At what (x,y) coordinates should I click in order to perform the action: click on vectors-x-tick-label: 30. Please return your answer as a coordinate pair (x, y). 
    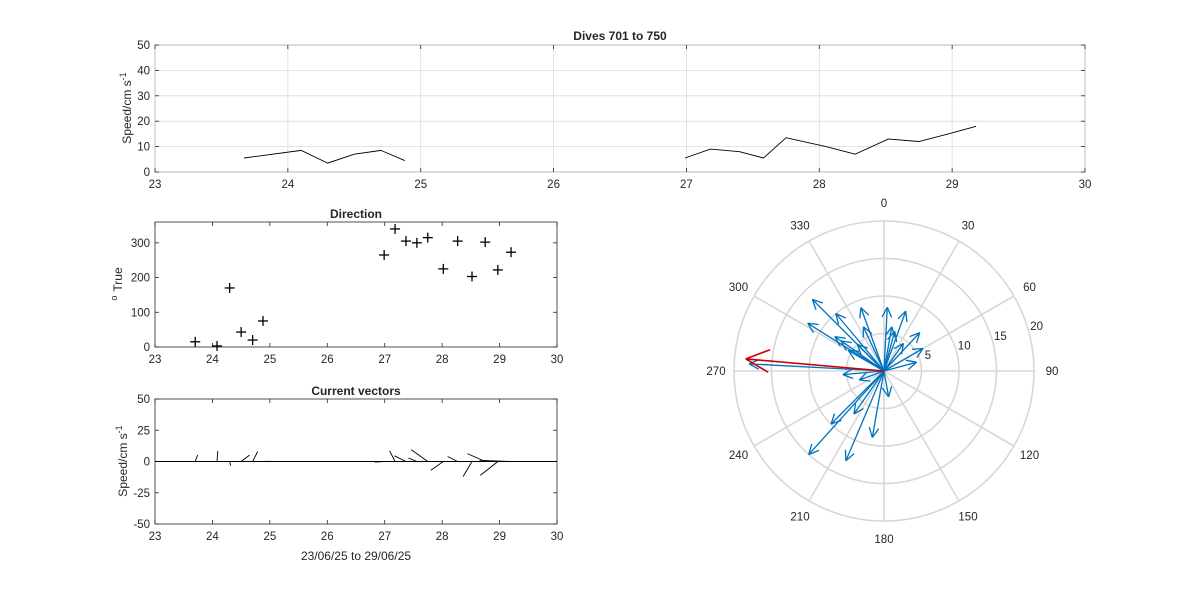
    Looking at the image, I should click on (557, 537).